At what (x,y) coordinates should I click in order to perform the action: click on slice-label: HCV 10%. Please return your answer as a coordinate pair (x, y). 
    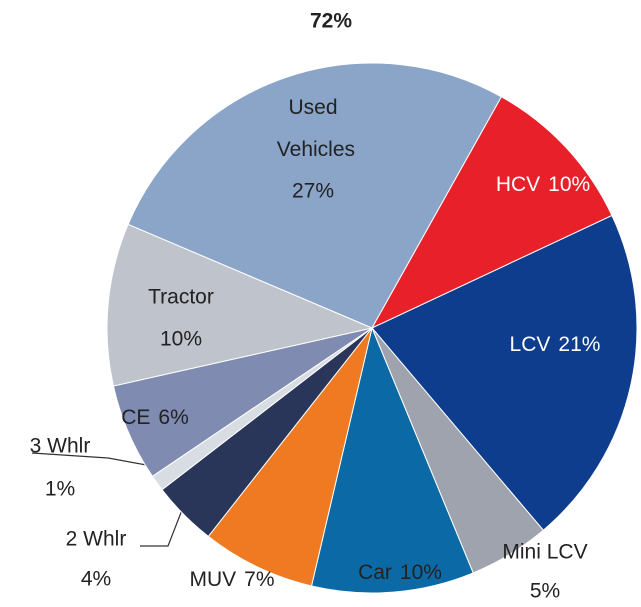
    Looking at the image, I should click on (543, 184).